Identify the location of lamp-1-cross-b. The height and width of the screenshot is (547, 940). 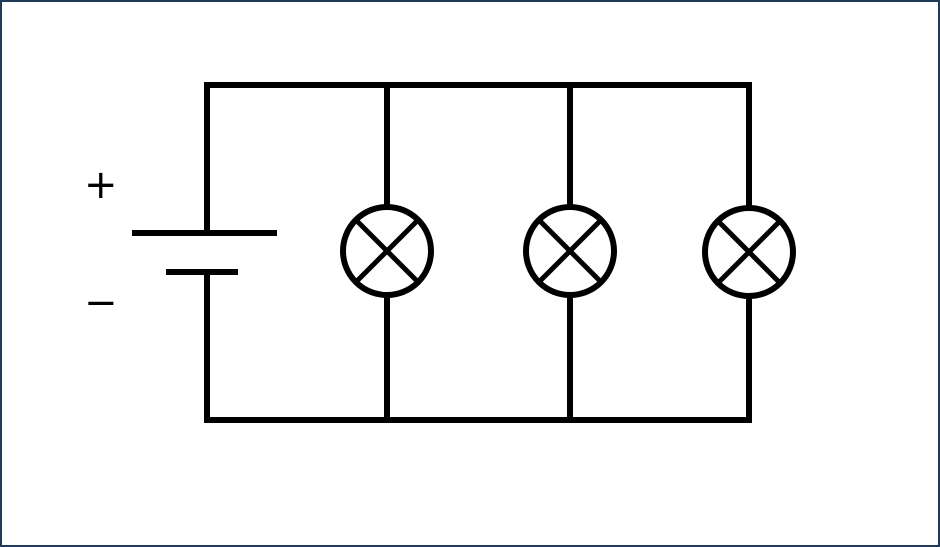
(387, 251).